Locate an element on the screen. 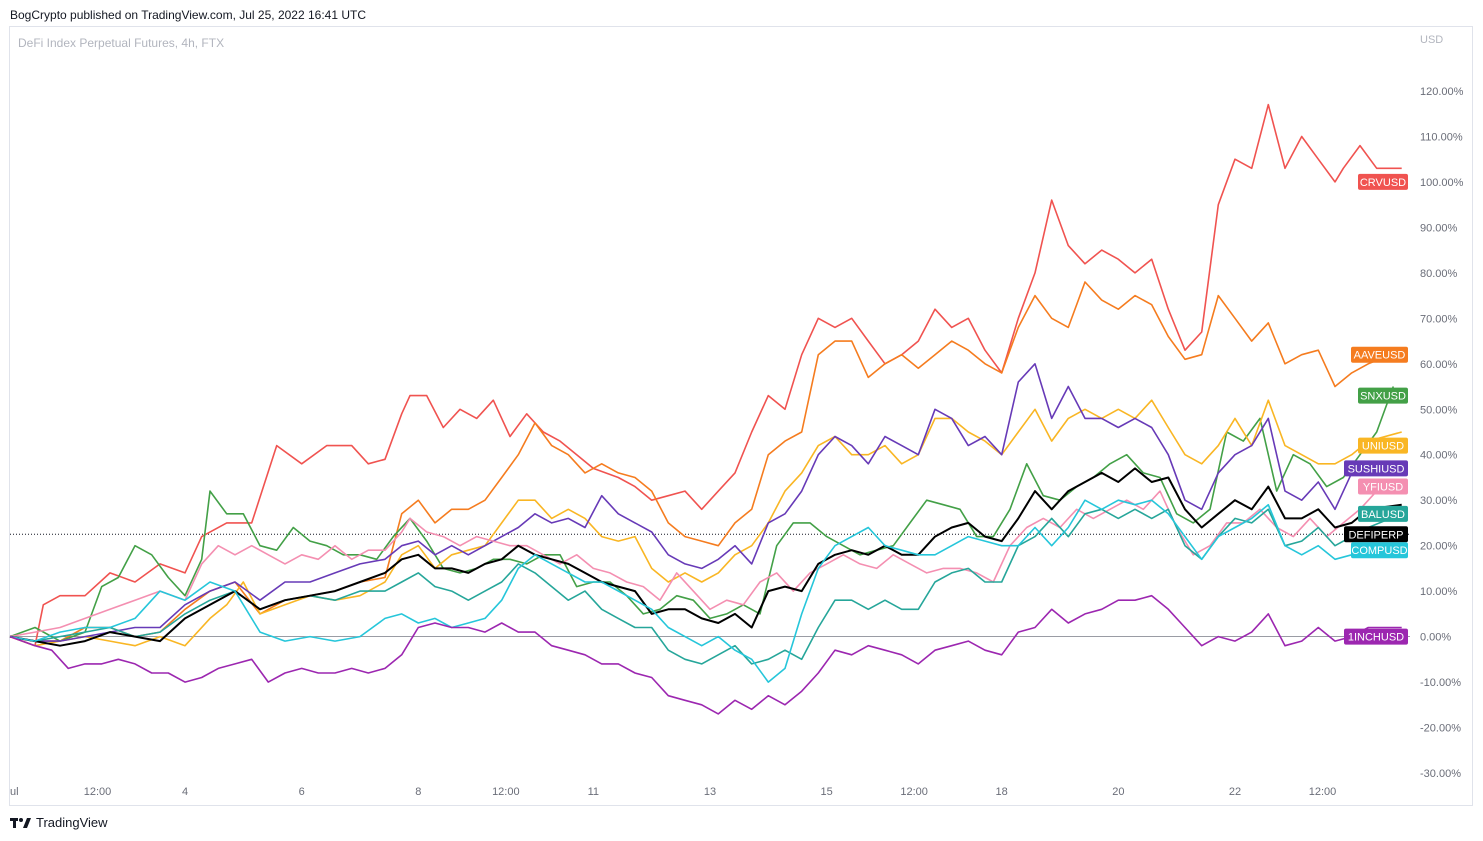 This screenshot has height=841, width=1483. series-label-defiperp: DEFIPERP is located at coordinates (1375, 535).